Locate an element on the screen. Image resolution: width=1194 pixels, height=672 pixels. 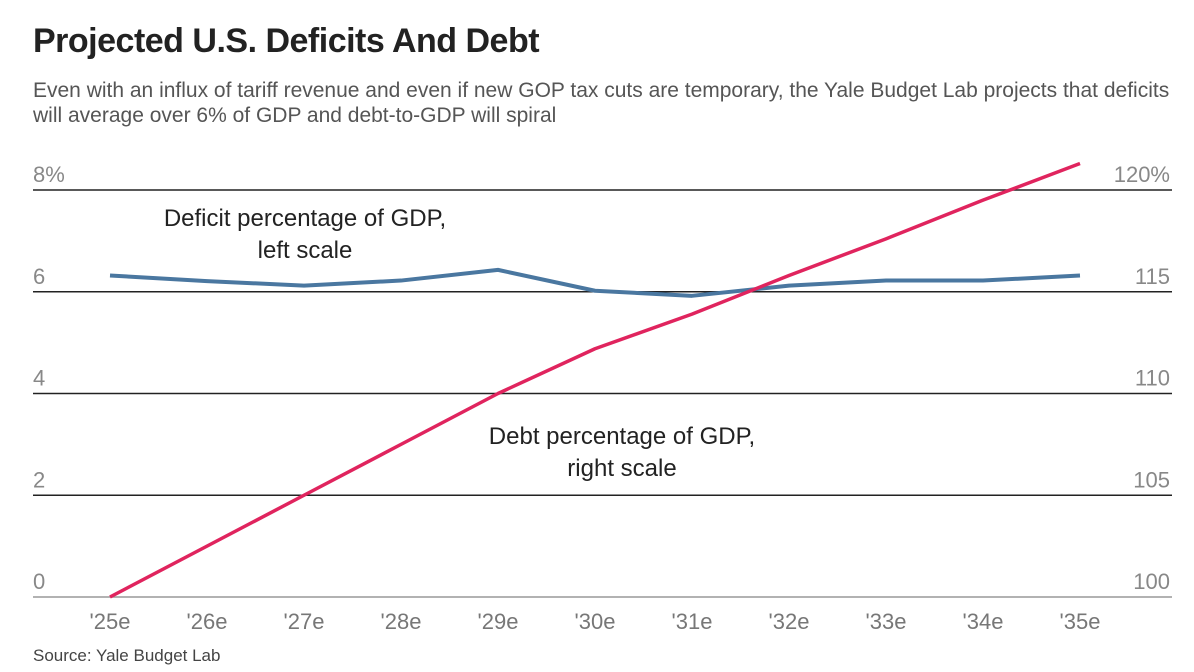
x-tick-label: '33e is located at coordinates (886, 621).